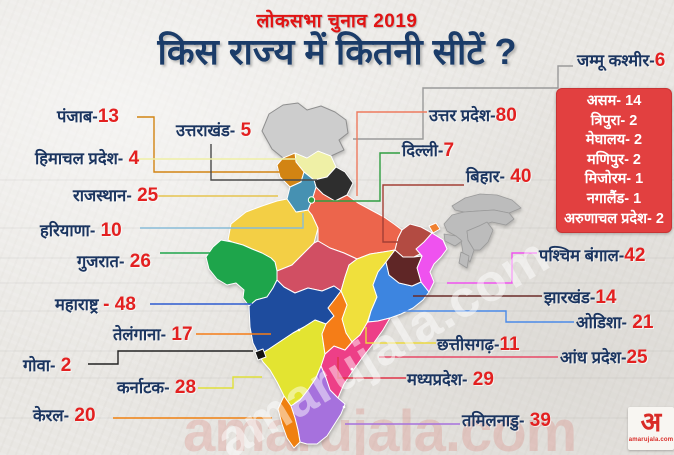 This screenshot has width=674, height=455. What do you see at coordinates (423, 151) in the screenshot?
I see `state-name: दिल्ली-` at bounding box center [423, 151].